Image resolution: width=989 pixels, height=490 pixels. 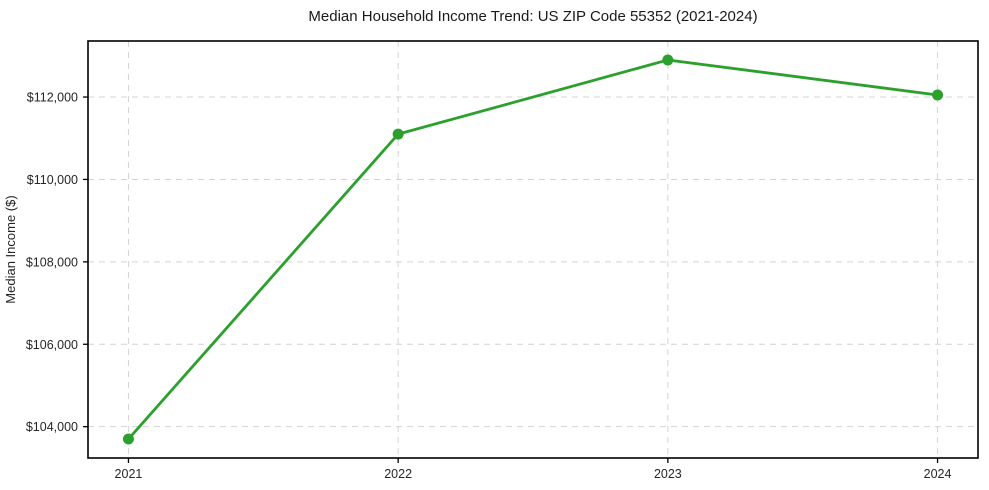 I want to click on y-tick-label: $104,000, so click(x=52, y=427).